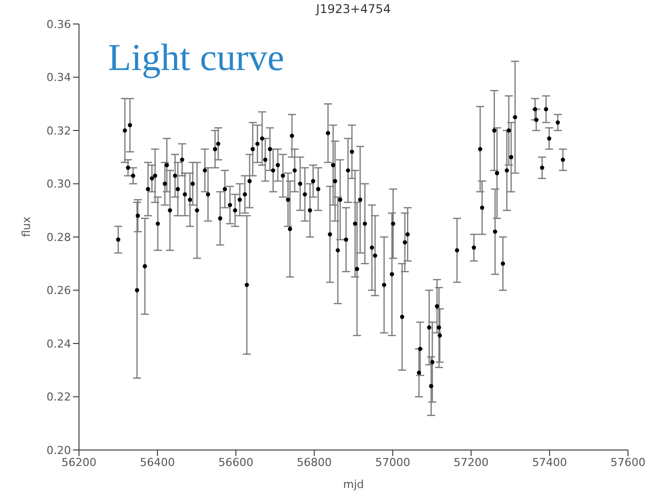 Image resolution: width=656 pixels, height=494 pixels. I want to click on x-tick-label: 57000, so click(392, 462).